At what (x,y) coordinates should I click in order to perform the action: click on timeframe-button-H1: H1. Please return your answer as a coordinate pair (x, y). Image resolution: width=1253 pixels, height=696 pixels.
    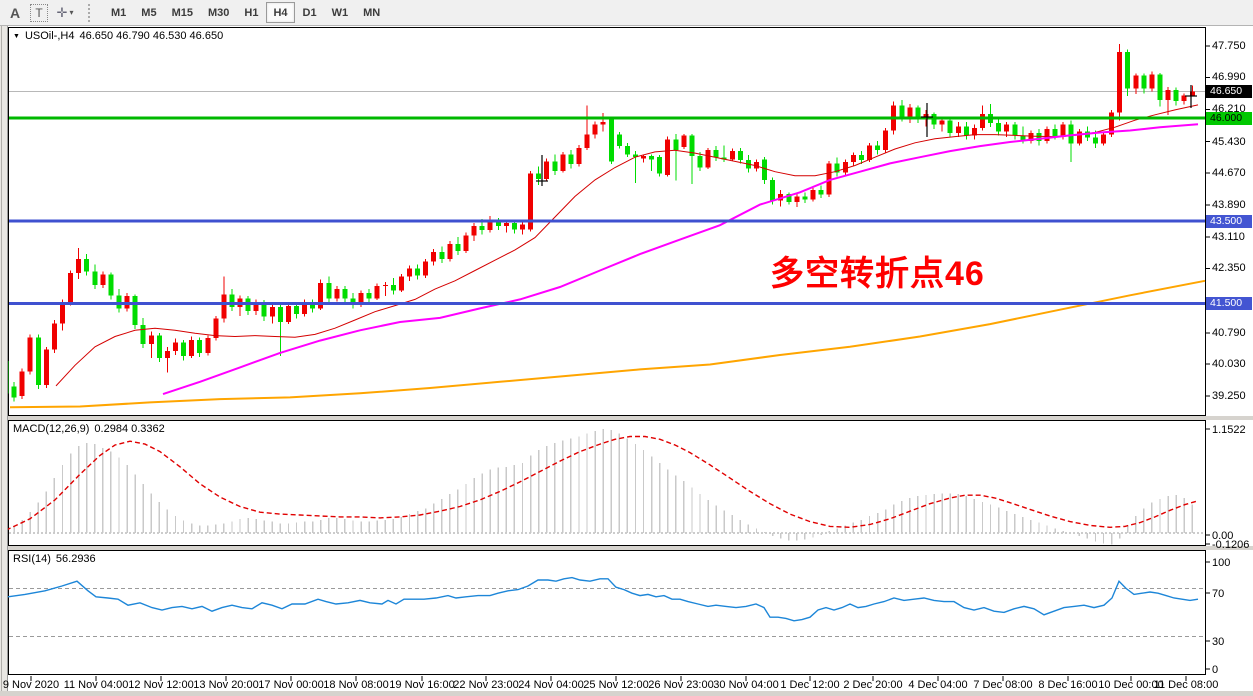
    Looking at the image, I should click on (251, 12).